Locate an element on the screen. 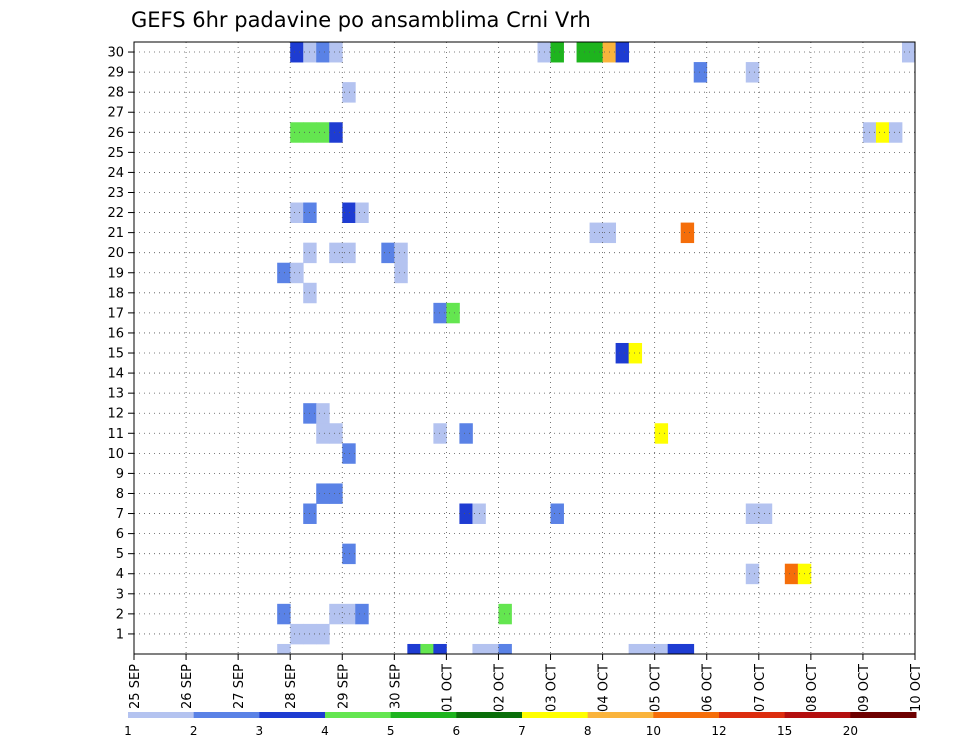  x-tick-label: 09 OCT is located at coordinates (864, 688).